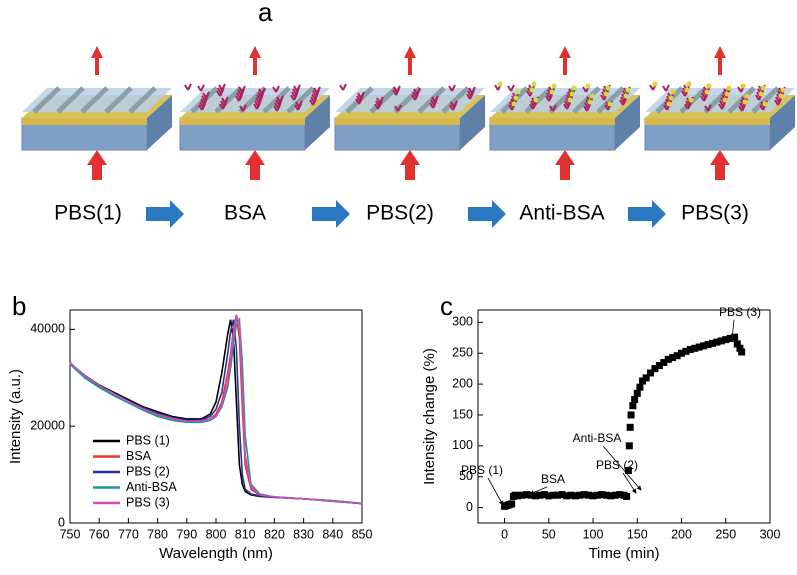 The width and height of the screenshot is (797, 575). Describe the element at coordinates (128, 534) in the screenshot. I see `x-tick-label: 770` at that location.